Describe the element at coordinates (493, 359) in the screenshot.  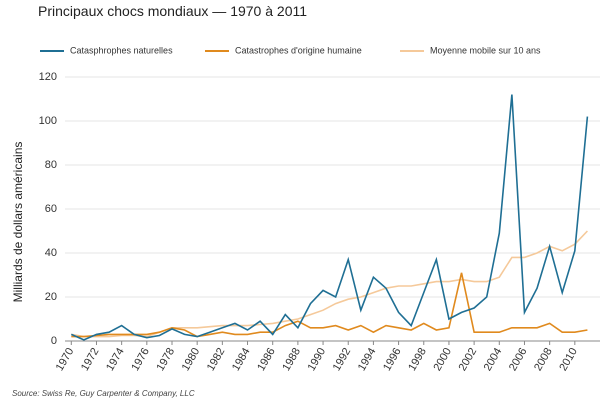
I see `x-tick-label: 2004` at that location.